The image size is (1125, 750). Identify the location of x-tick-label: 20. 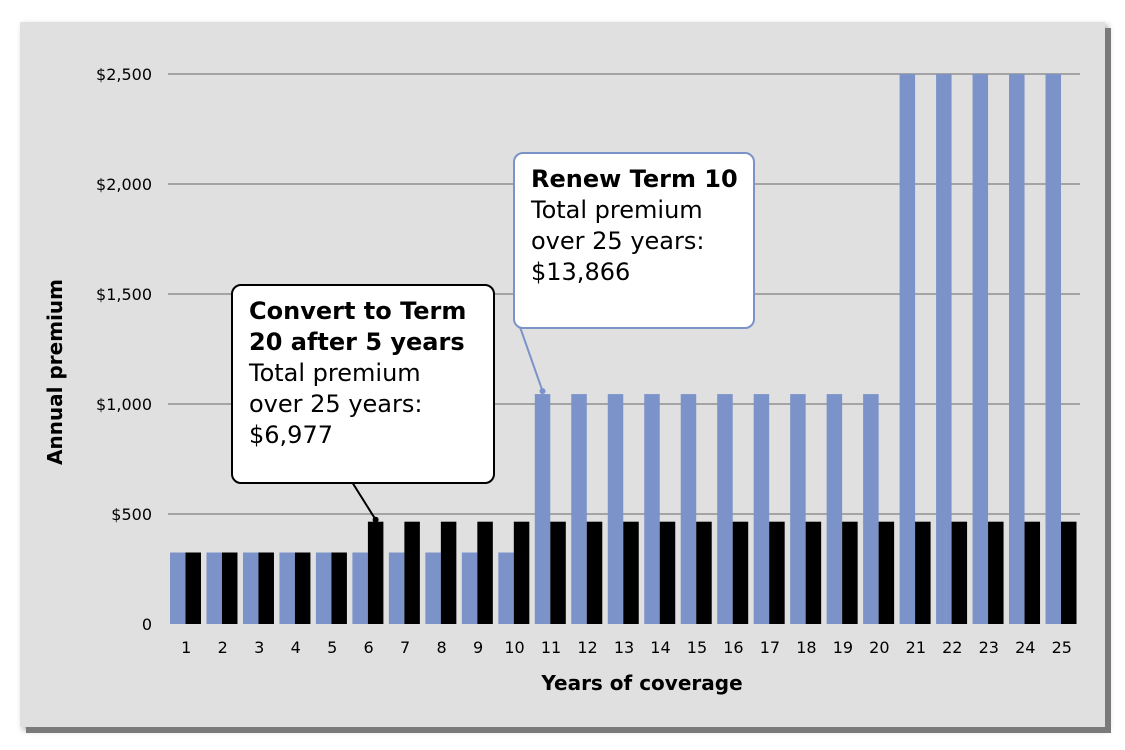
(879, 647).